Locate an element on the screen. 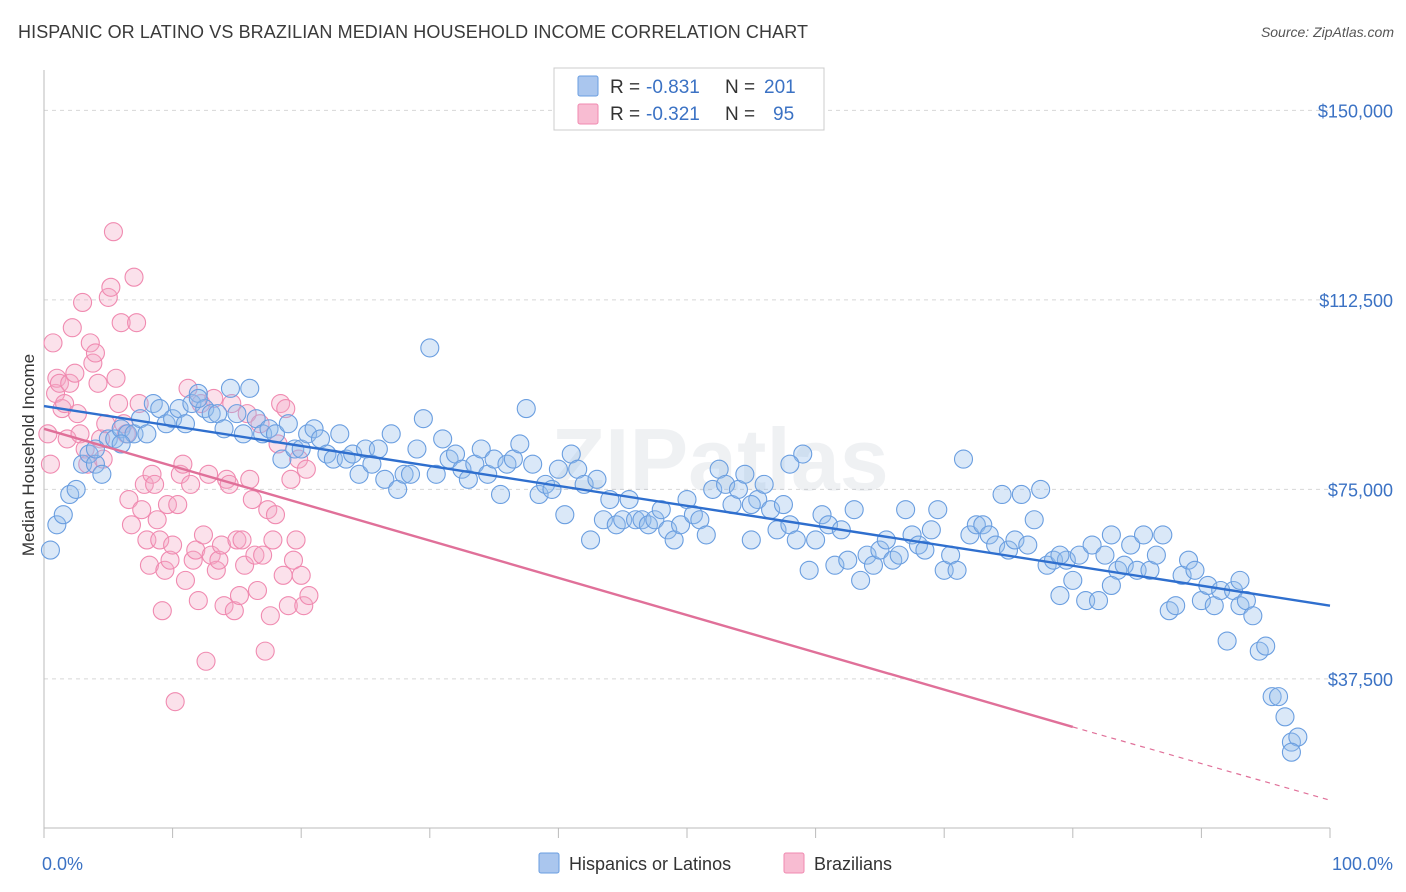  series-legend: Hispanics or Latinos Brazilians is located at coordinates (715, 863).